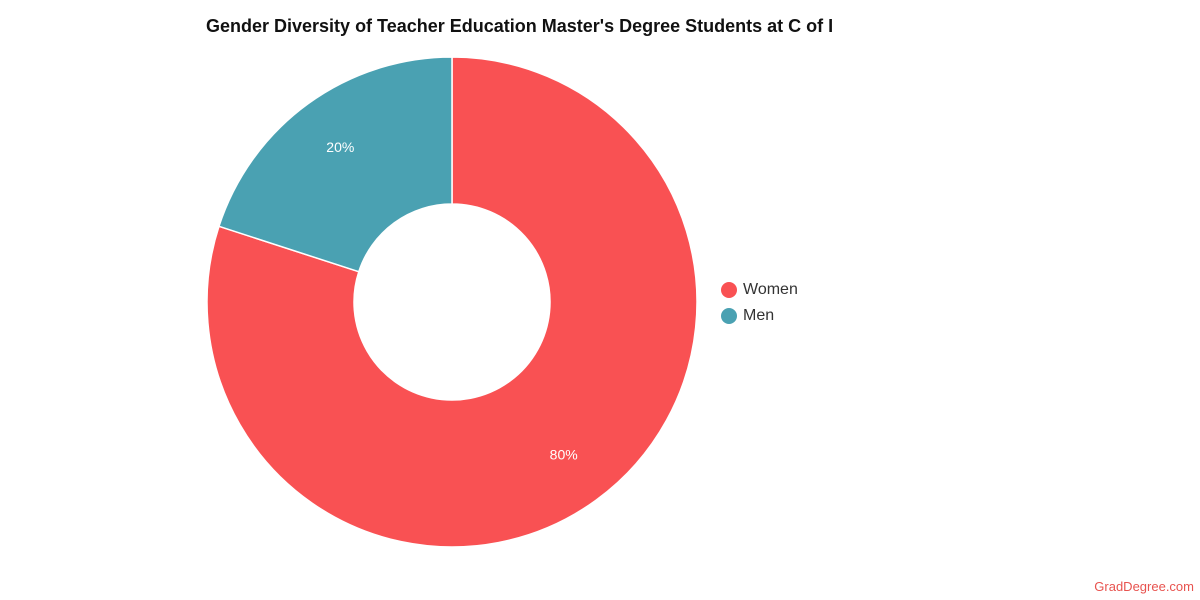 The width and height of the screenshot is (1200, 600). Describe the element at coordinates (758, 315) in the screenshot. I see `legend-label-men: Men` at that location.